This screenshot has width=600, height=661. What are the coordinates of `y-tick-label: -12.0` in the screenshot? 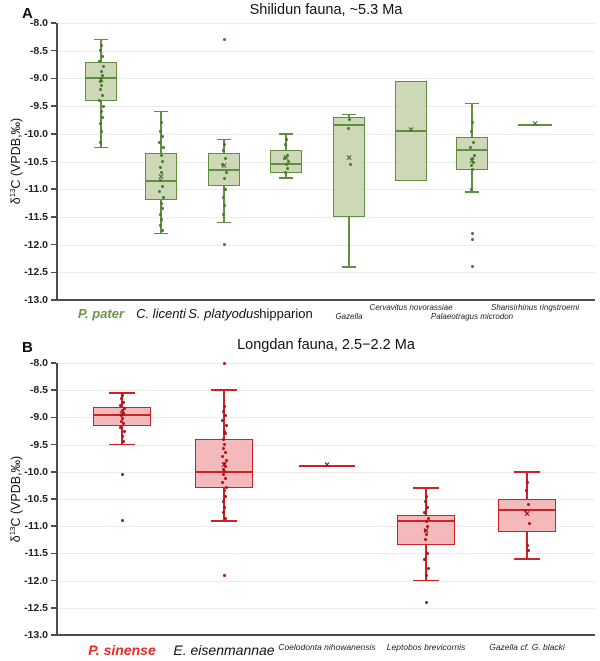 It's located at (36, 244).